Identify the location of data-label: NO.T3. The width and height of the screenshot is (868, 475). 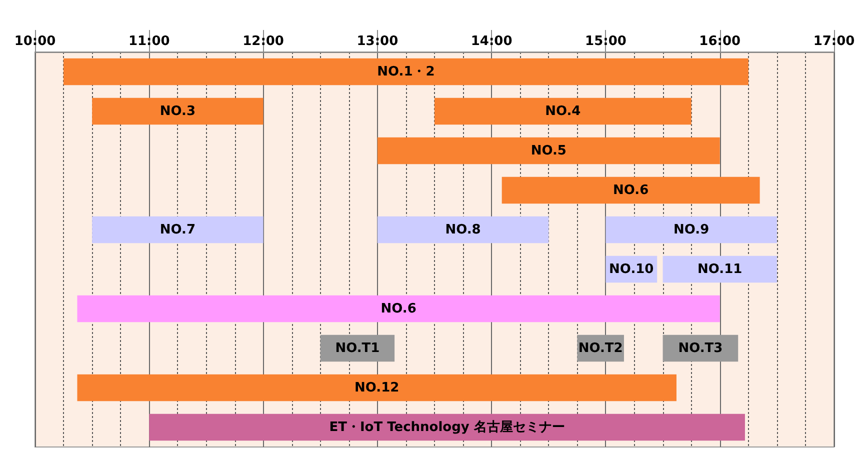
(700, 348).